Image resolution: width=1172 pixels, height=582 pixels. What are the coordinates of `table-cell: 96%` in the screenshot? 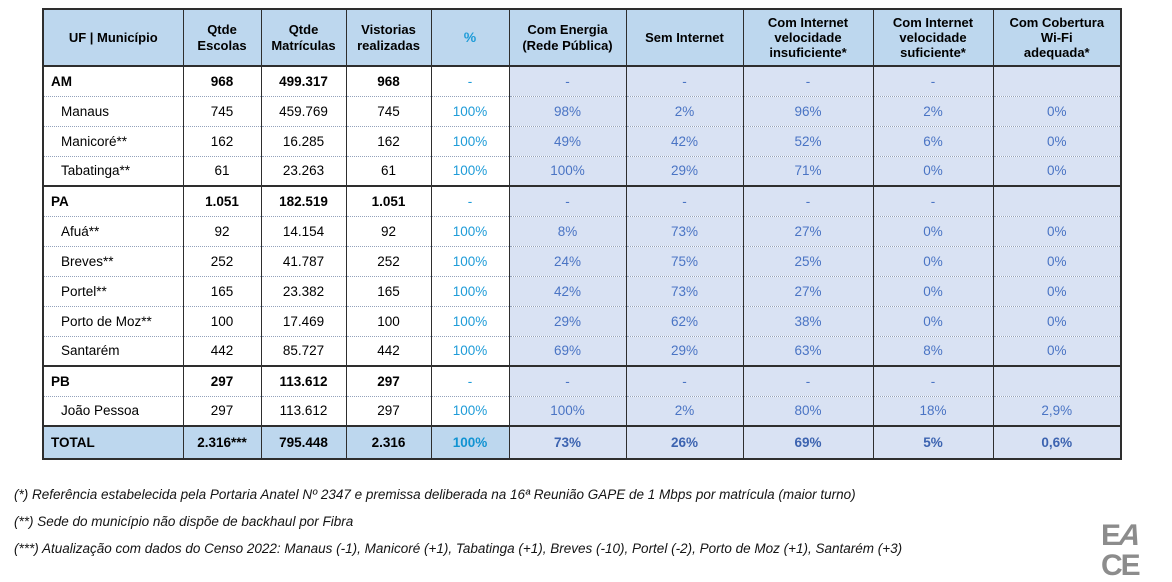 It's located at (807, 110).